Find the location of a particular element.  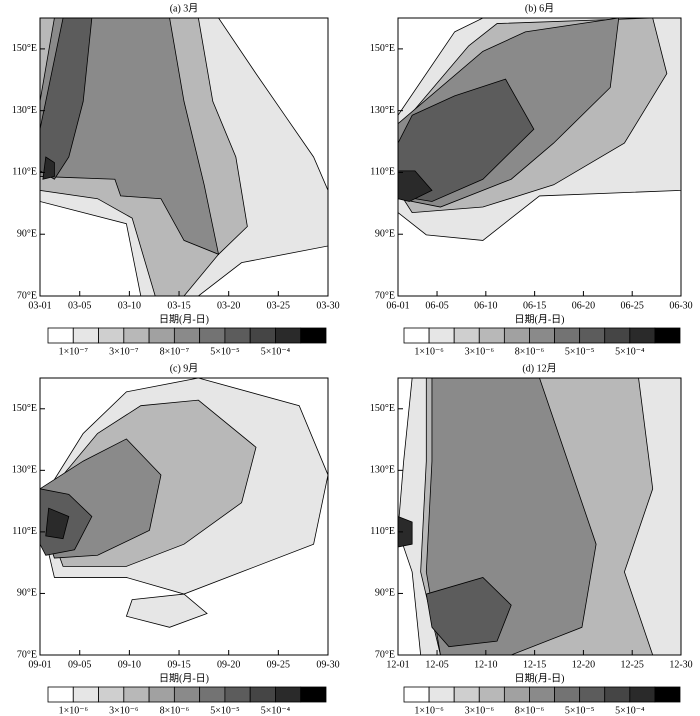

x-tick-label: 06-10 is located at coordinates (485, 305).